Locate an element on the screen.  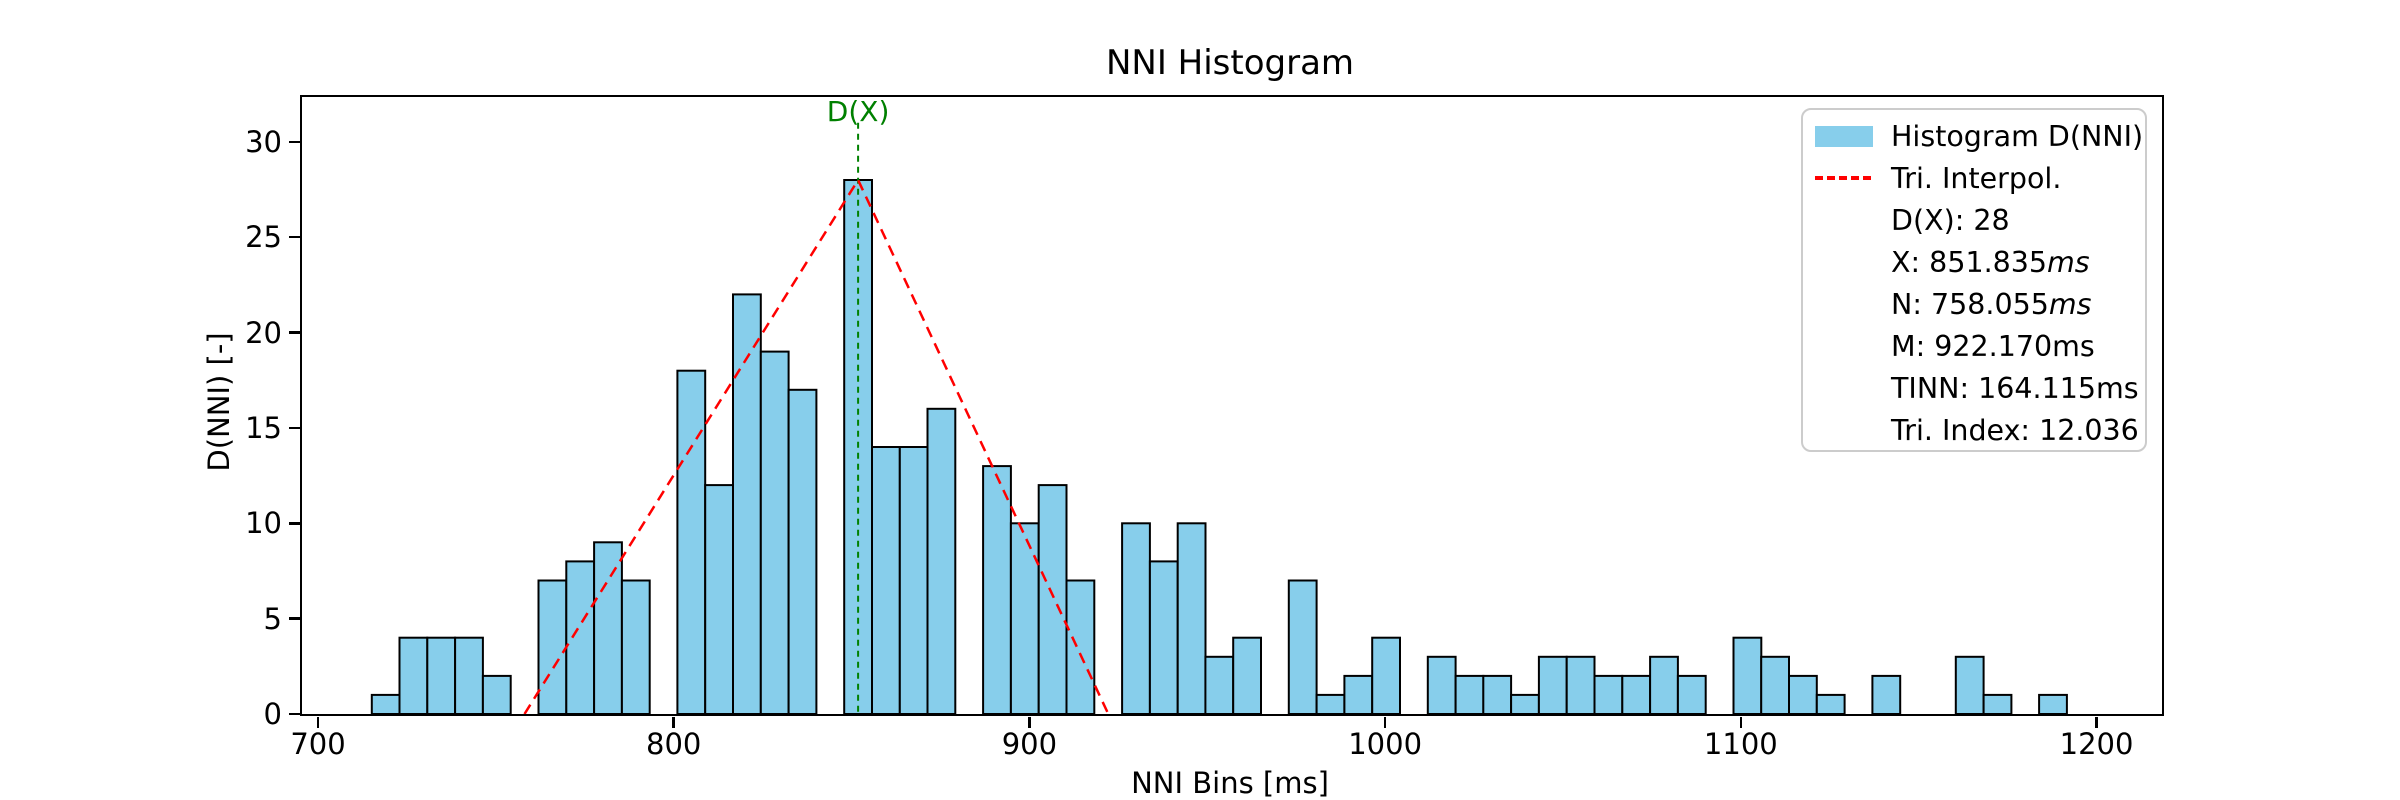
y-tick-label: 30 is located at coordinates (263, 141).